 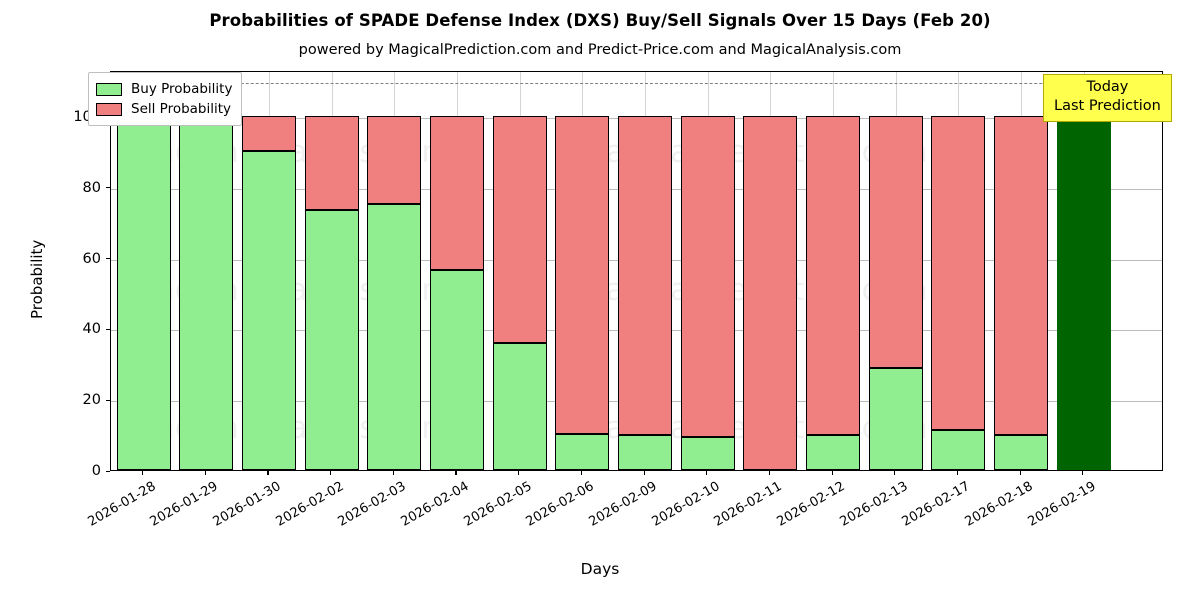 What do you see at coordinates (1083, 293) in the screenshot?
I see `bar-segment-today` at bounding box center [1083, 293].